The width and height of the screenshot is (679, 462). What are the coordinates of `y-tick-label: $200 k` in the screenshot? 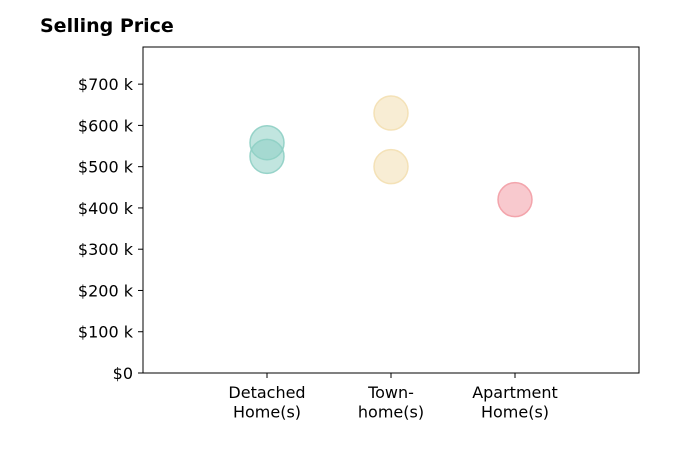 It's located at (106, 290).